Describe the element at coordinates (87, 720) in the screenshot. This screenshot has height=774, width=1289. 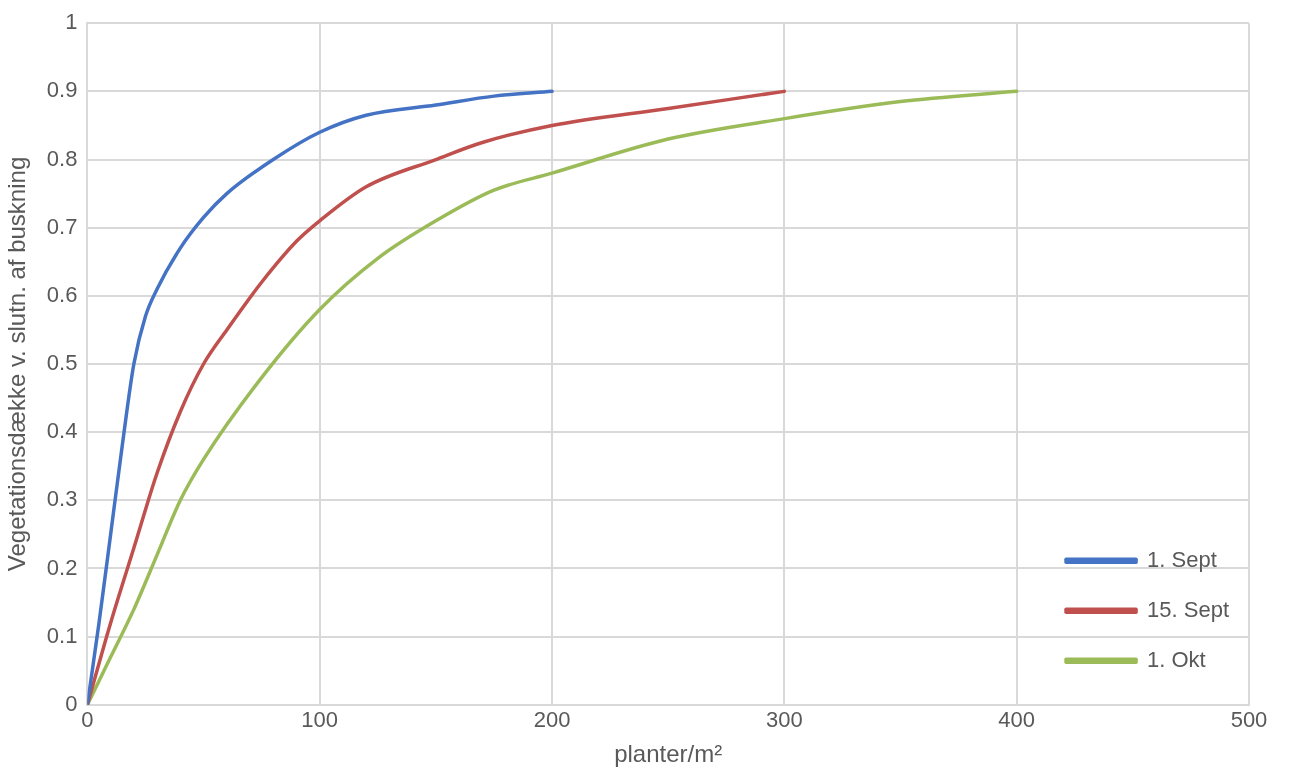
I see `x-tick-label: 0` at that location.